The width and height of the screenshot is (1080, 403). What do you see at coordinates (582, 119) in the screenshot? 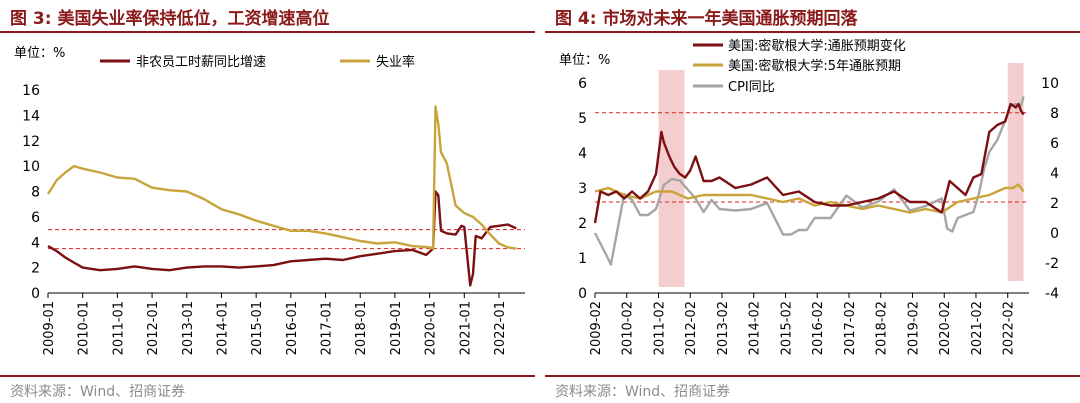
I see `y-tick-label-left: 5` at bounding box center [582, 119].